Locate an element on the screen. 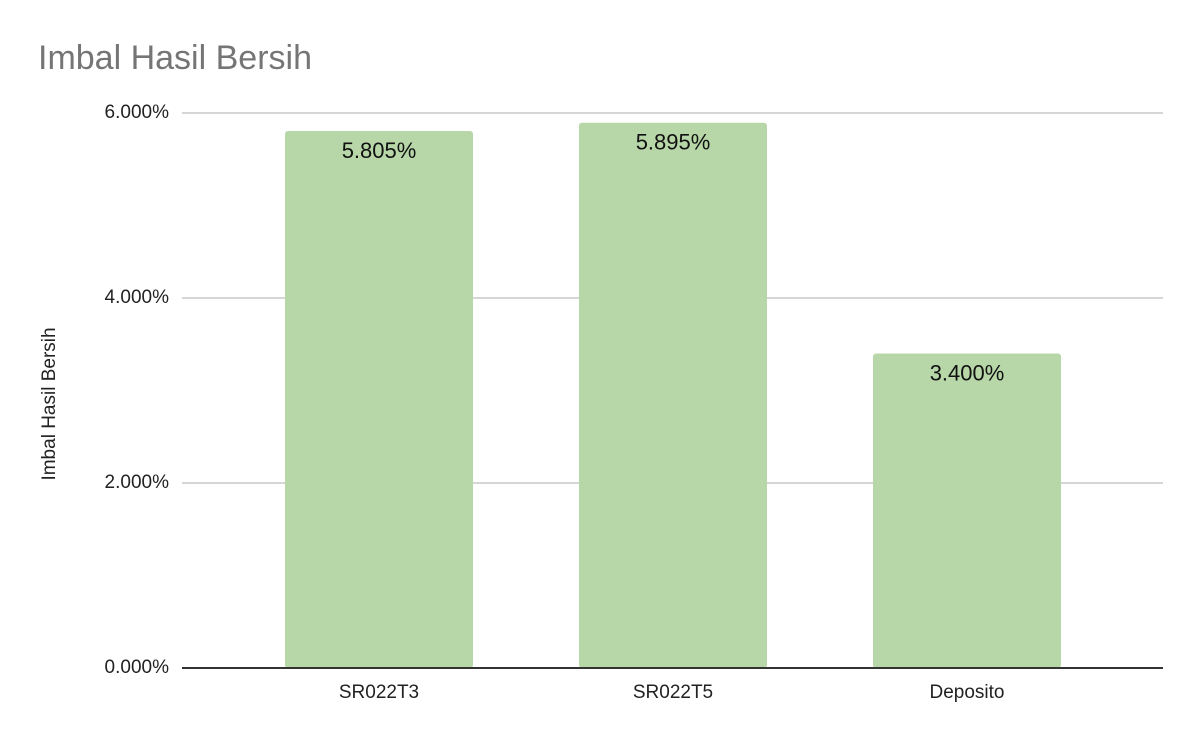  x-tick-label: SR022T3 is located at coordinates (379, 692).